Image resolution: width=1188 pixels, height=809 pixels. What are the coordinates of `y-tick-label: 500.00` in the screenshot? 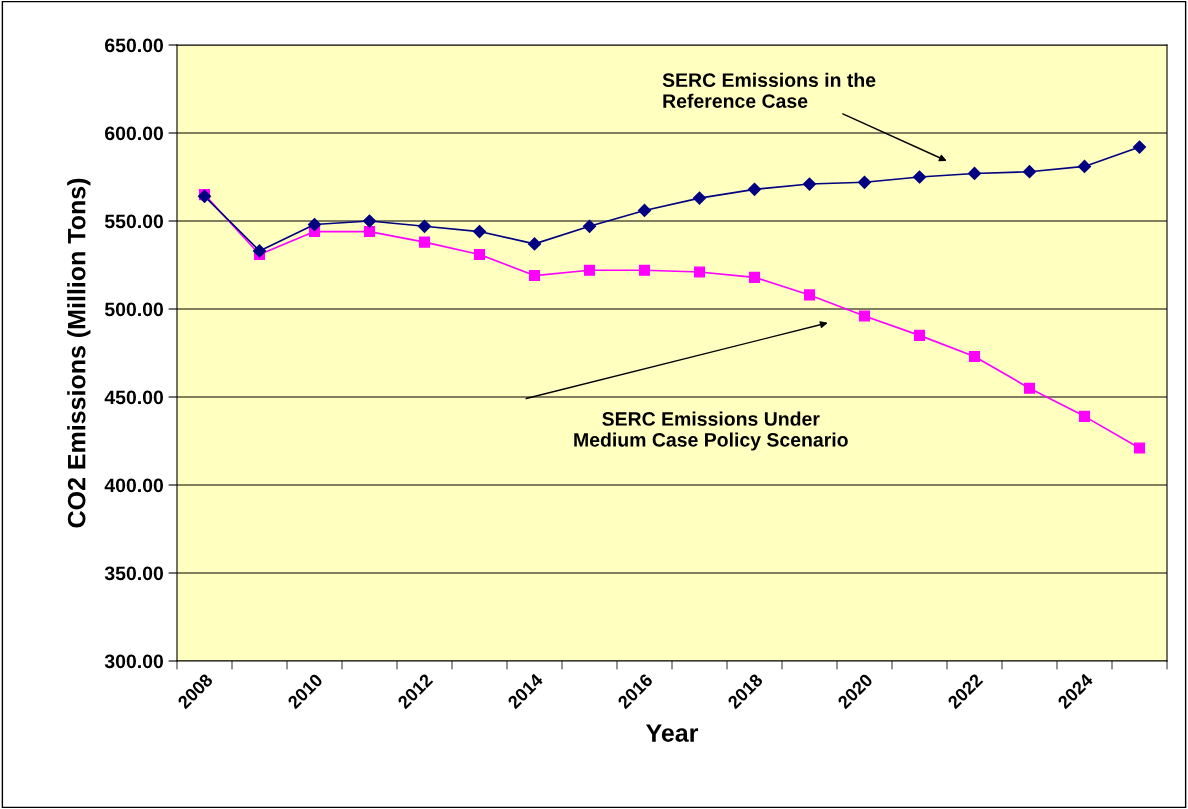 It's located at (134, 309).